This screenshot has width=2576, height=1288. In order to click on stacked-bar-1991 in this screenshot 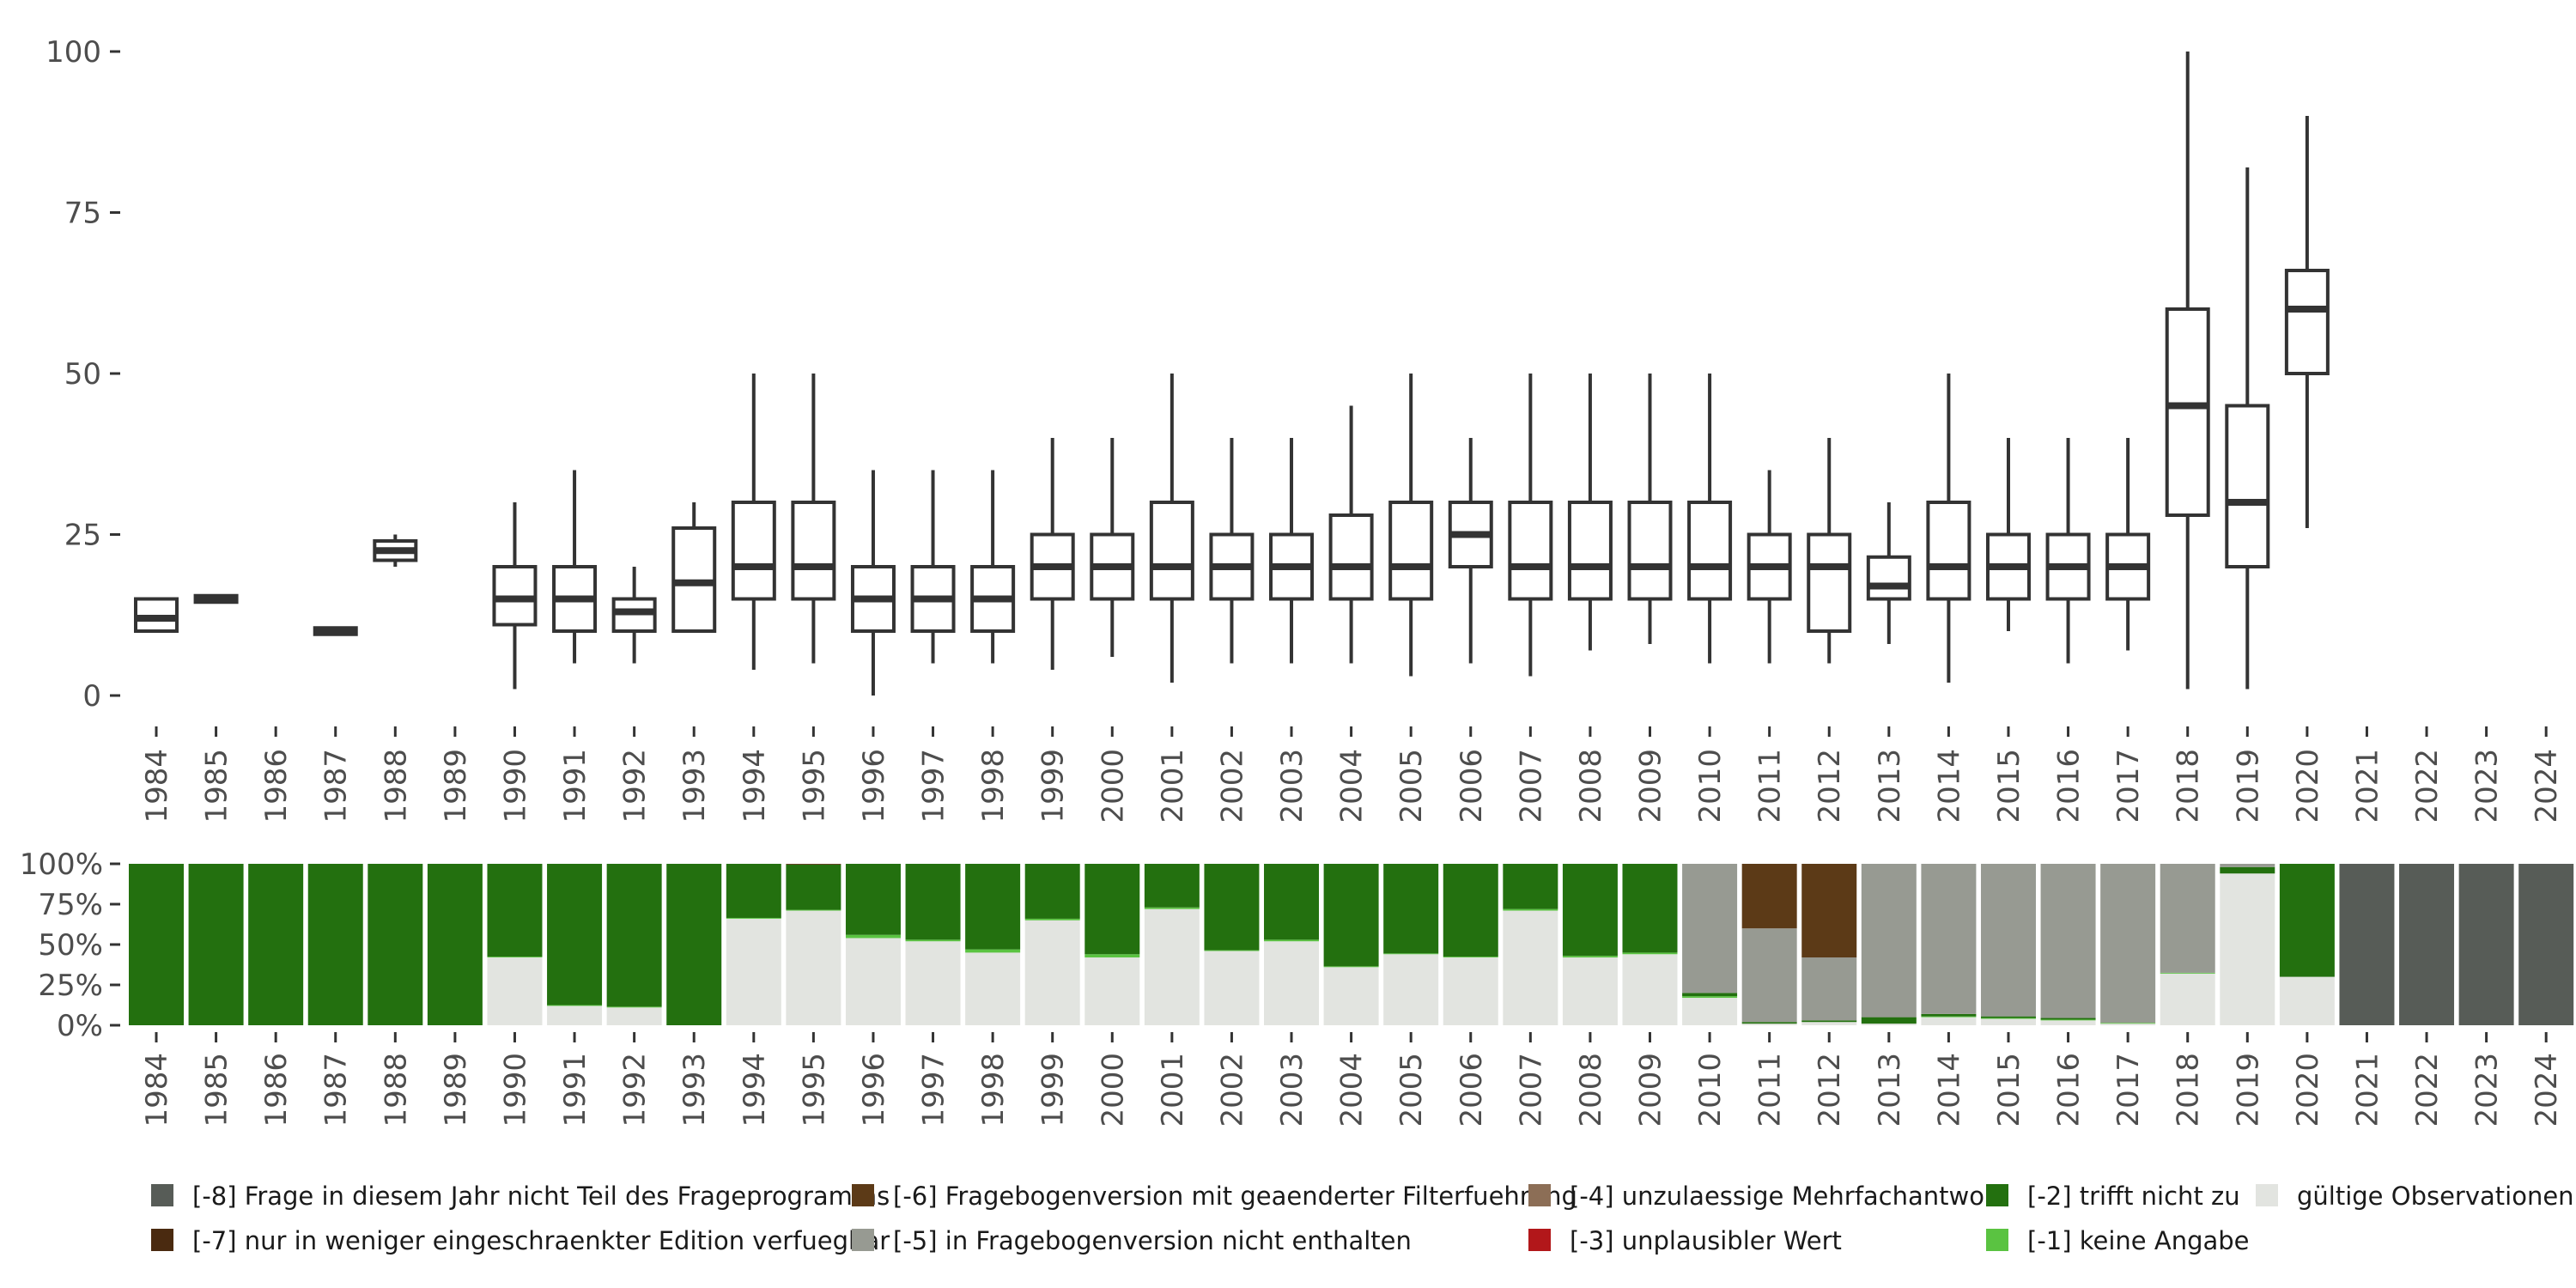, I will do `click(575, 944)`.